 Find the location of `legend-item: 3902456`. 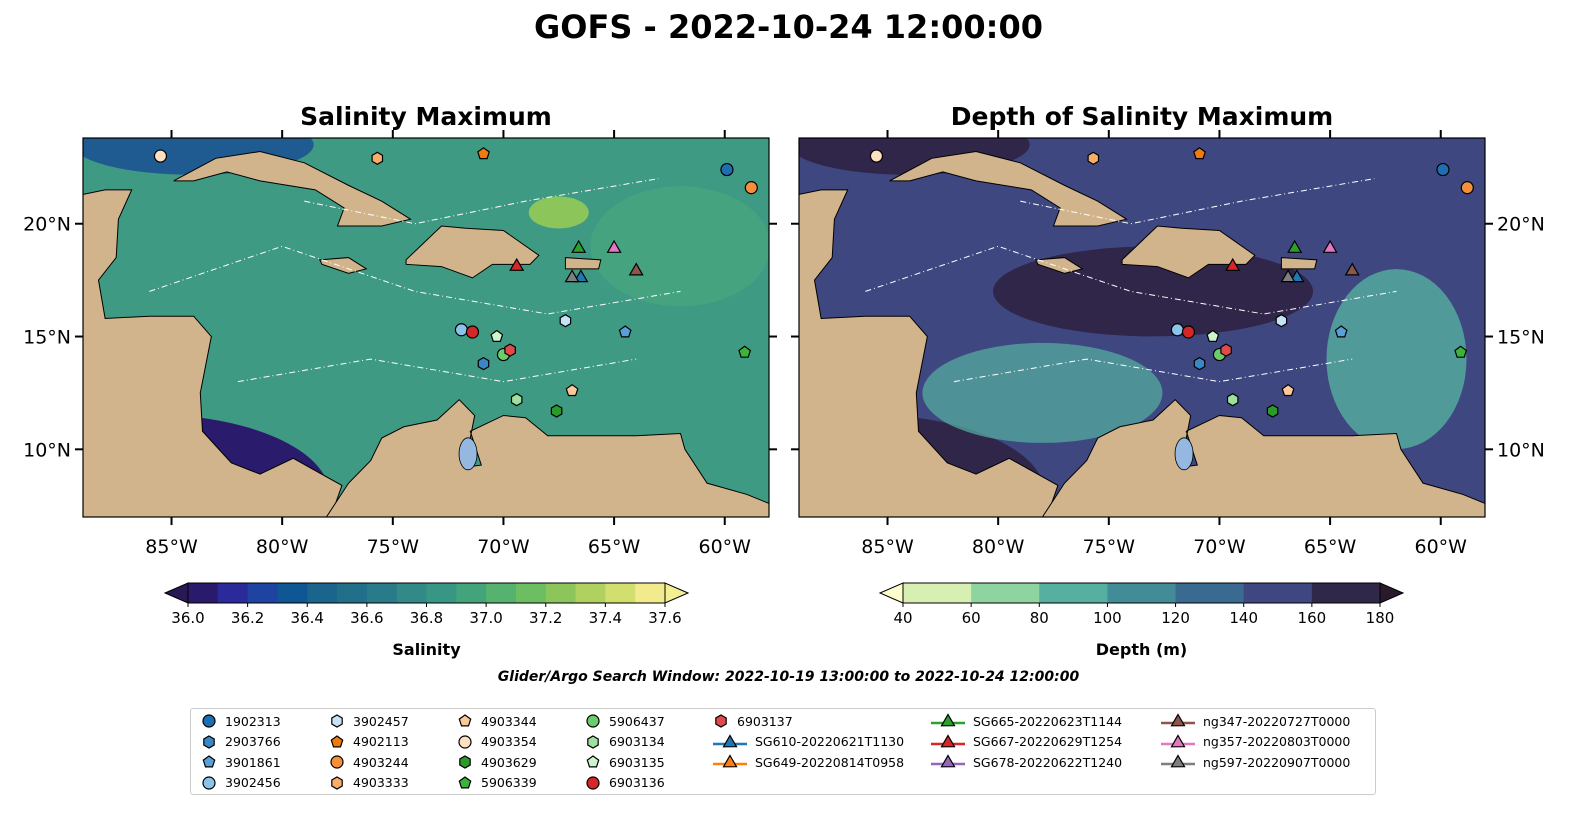

legend-item: 3902456 is located at coordinates (241, 783).